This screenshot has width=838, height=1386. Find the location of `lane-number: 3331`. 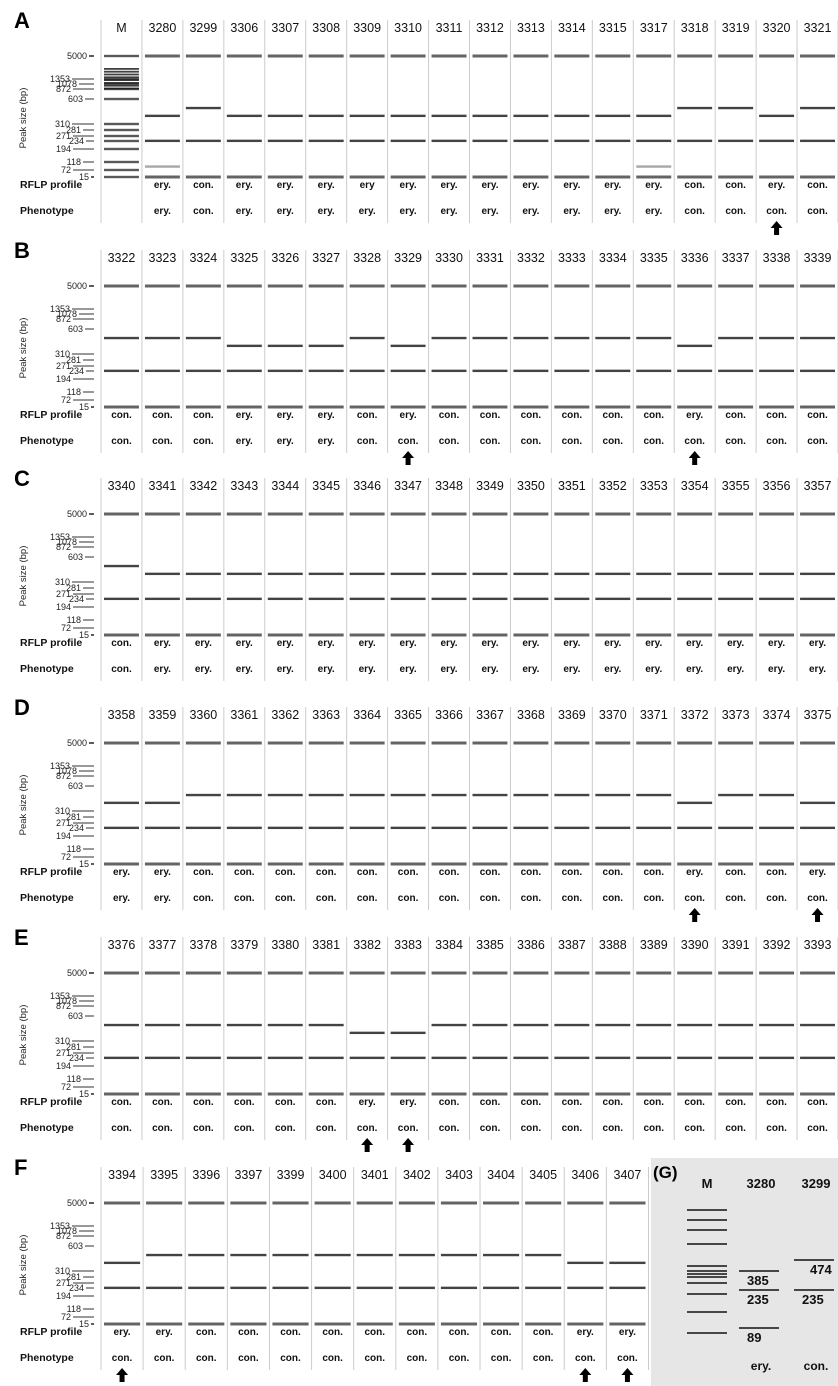

lane-number: 3331 is located at coordinates (490, 258).